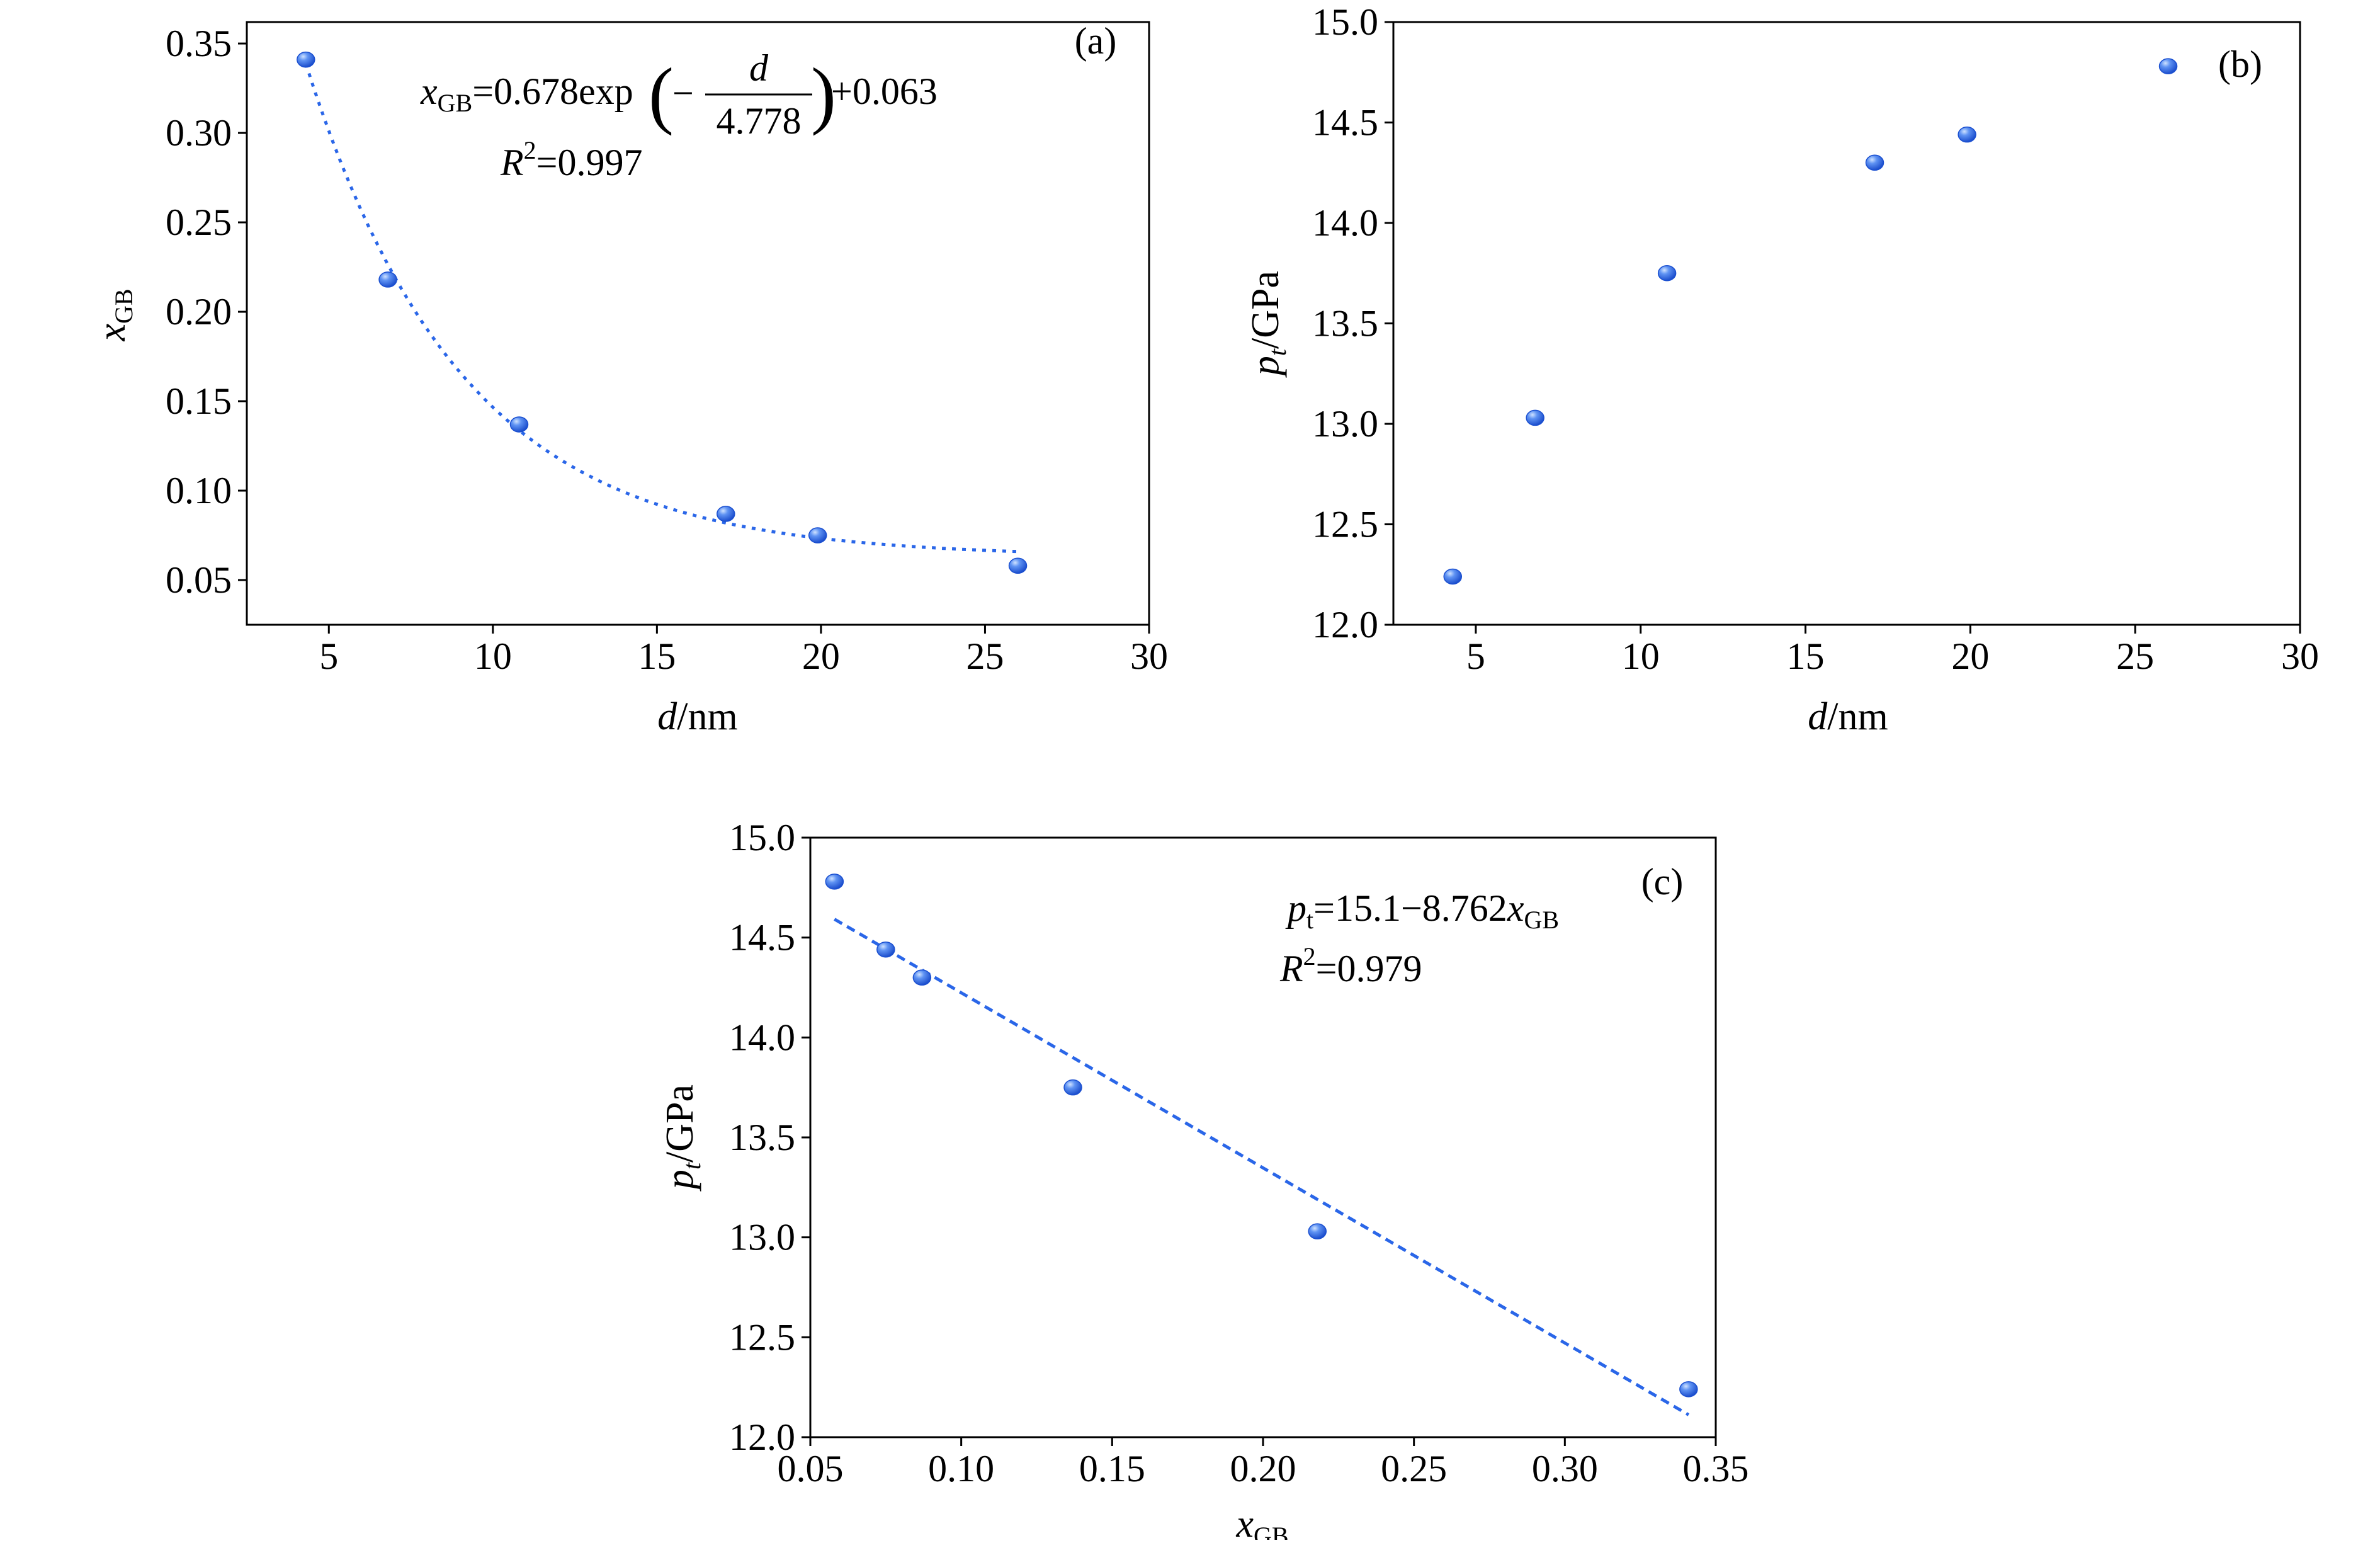  Describe the element at coordinates (1419, 938) in the screenshot. I see `panel-c-equation: pt=15.1−8.762xGB R2=0.979` at that location.